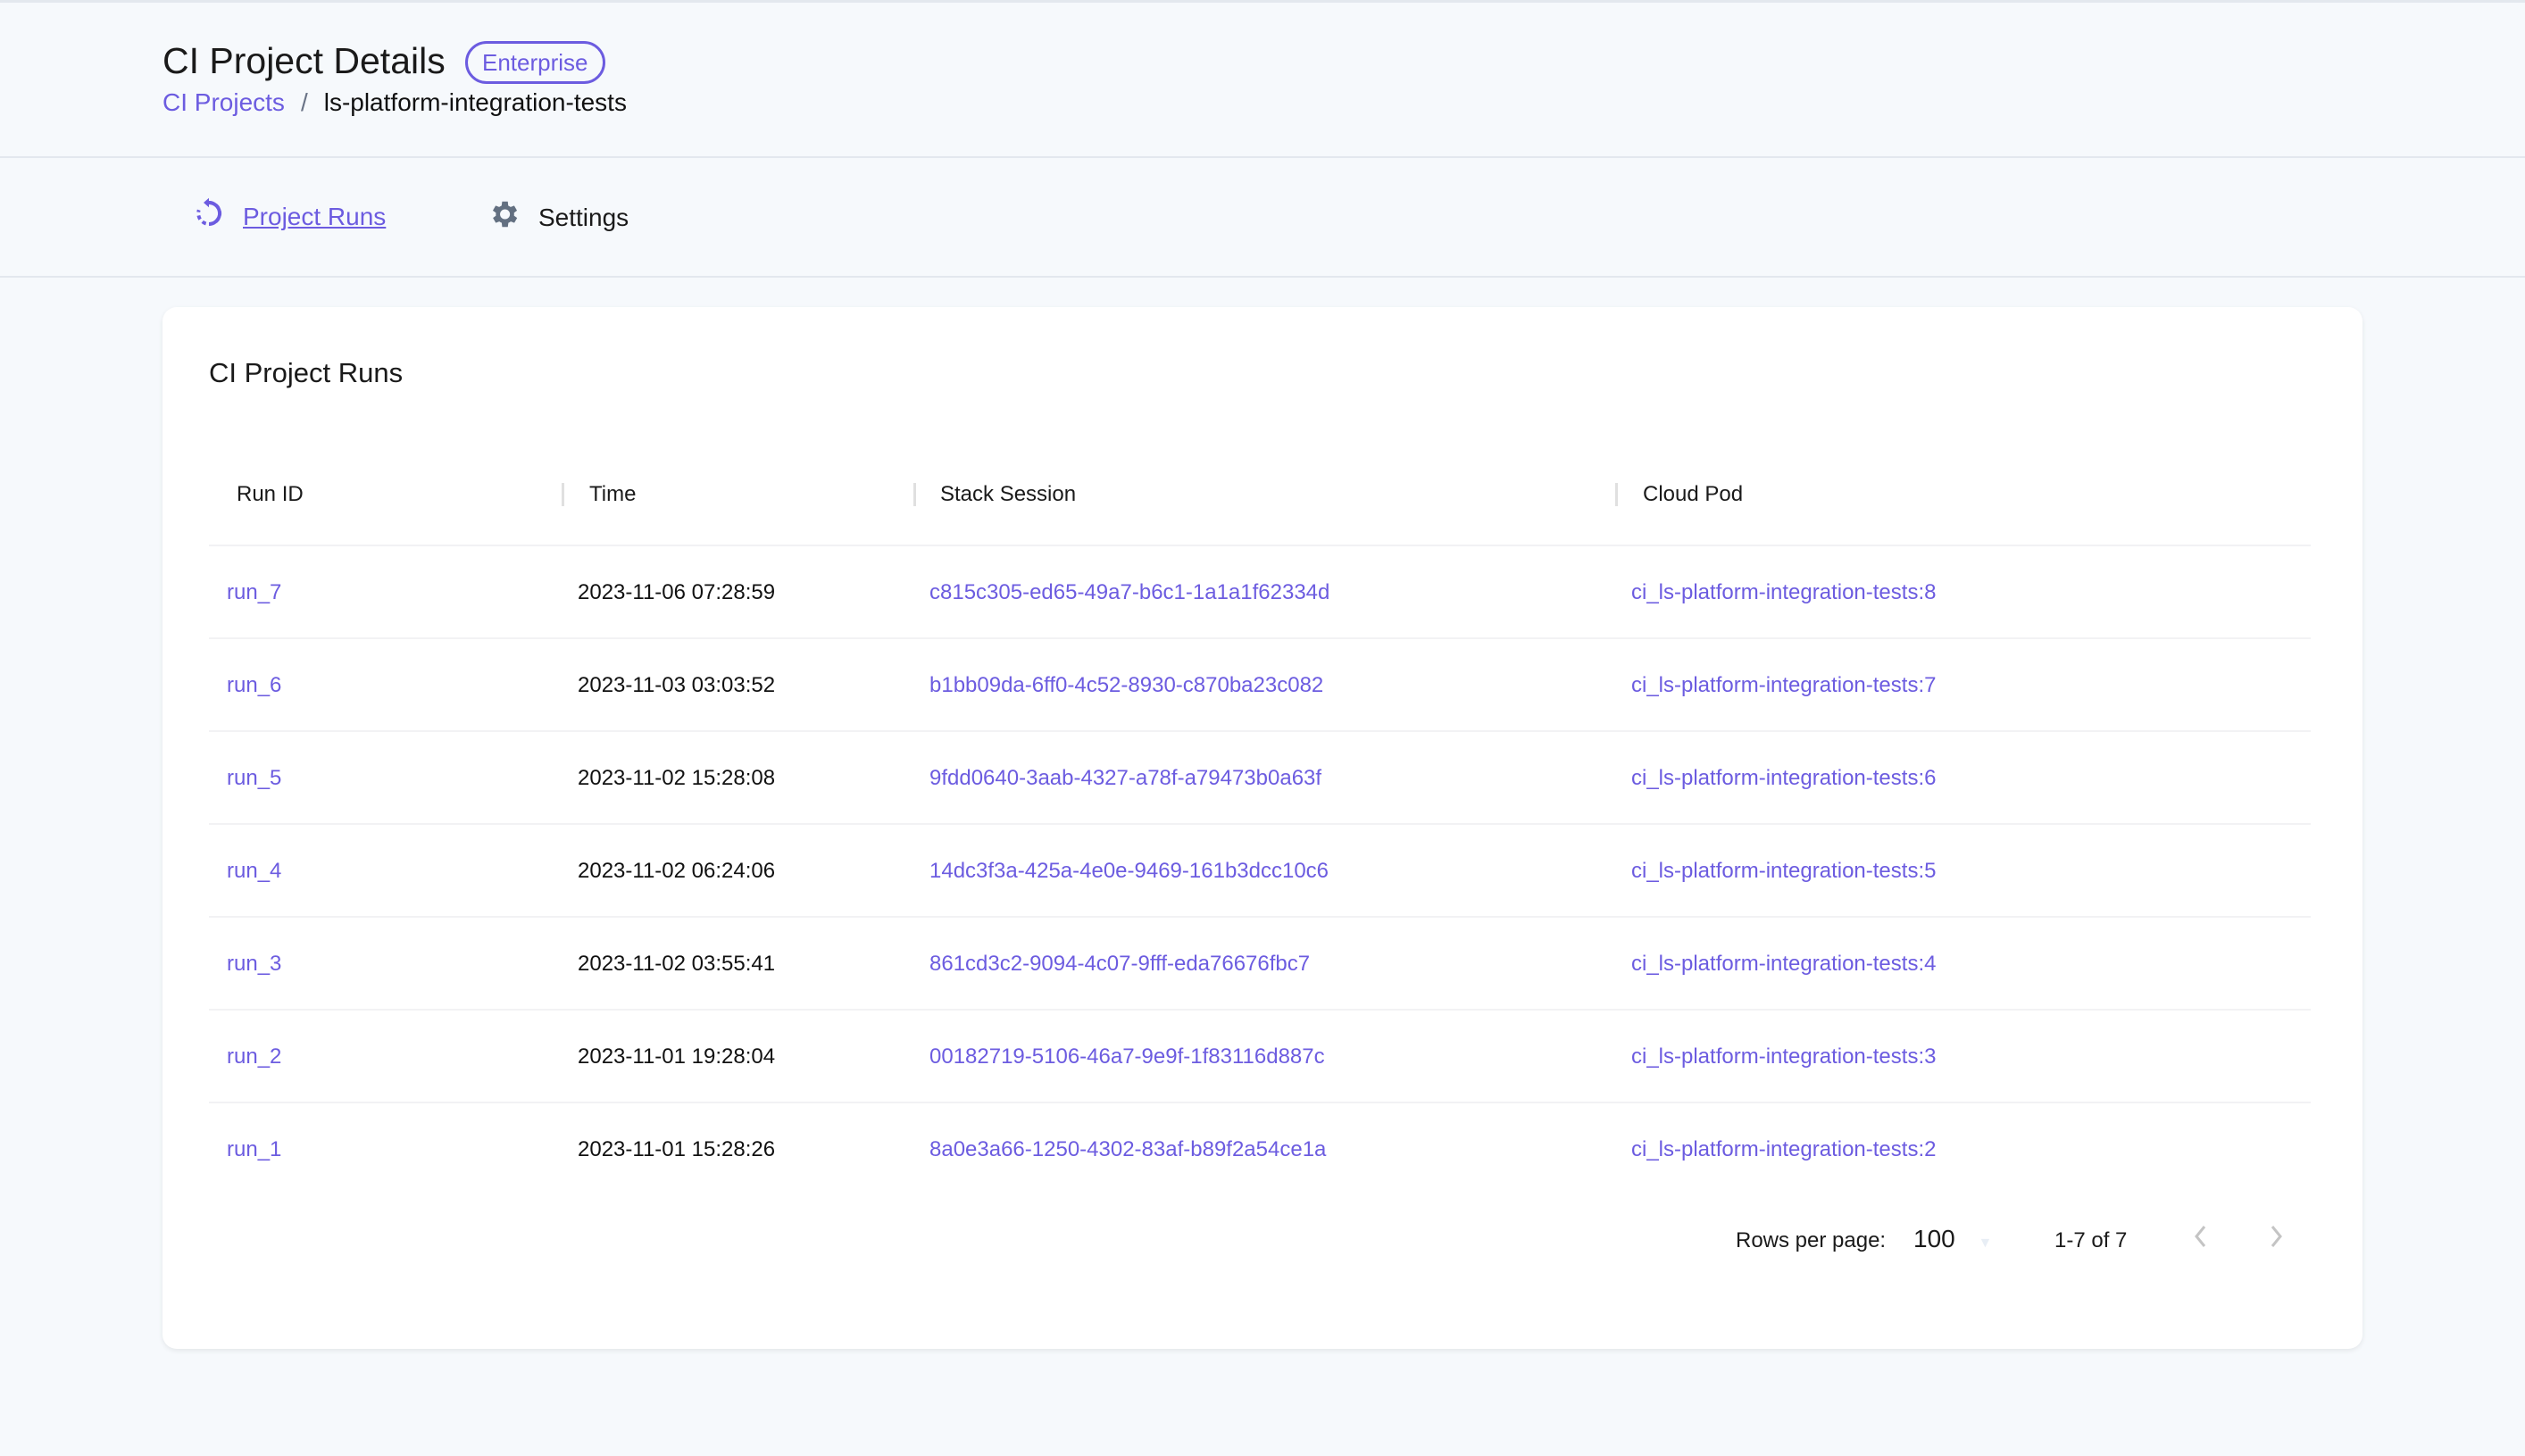 The image size is (2525, 1456). I want to click on column-header-stack-session: Stack Session, so click(1009, 494).